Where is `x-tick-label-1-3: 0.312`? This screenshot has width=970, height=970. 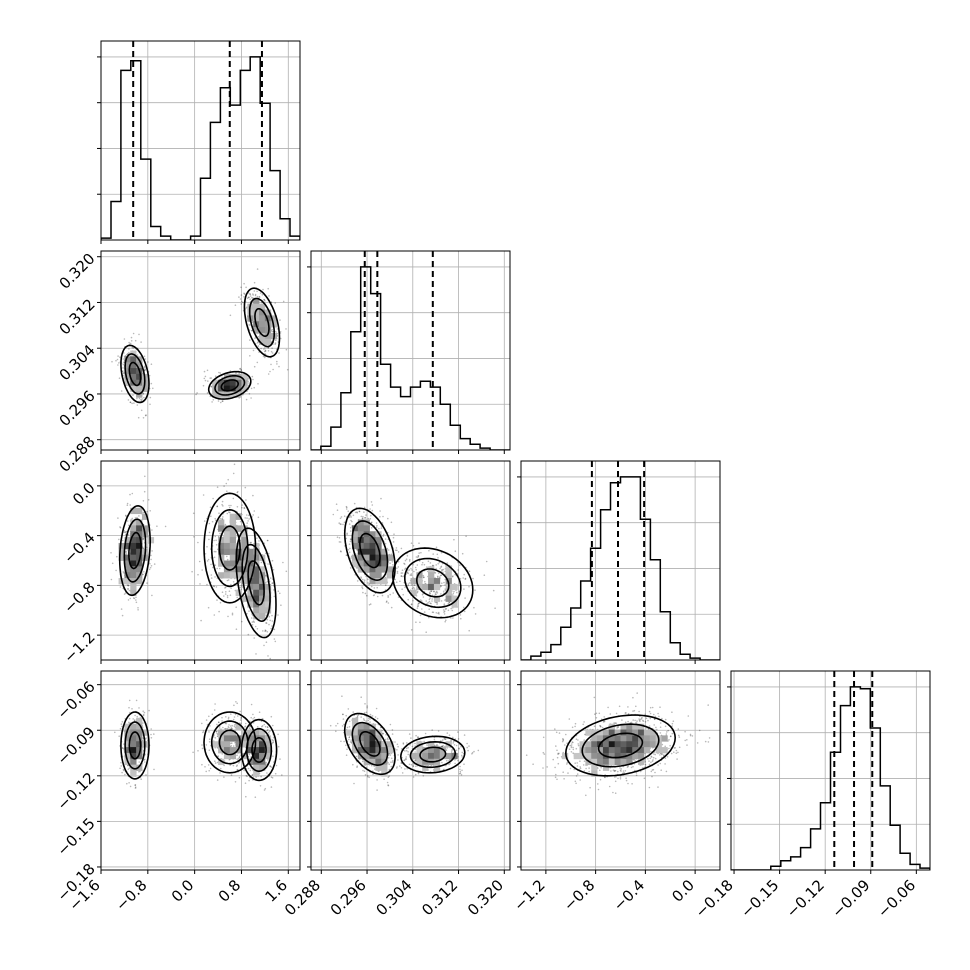
x-tick-label-1-3: 0.312 is located at coordinates (439, 897).